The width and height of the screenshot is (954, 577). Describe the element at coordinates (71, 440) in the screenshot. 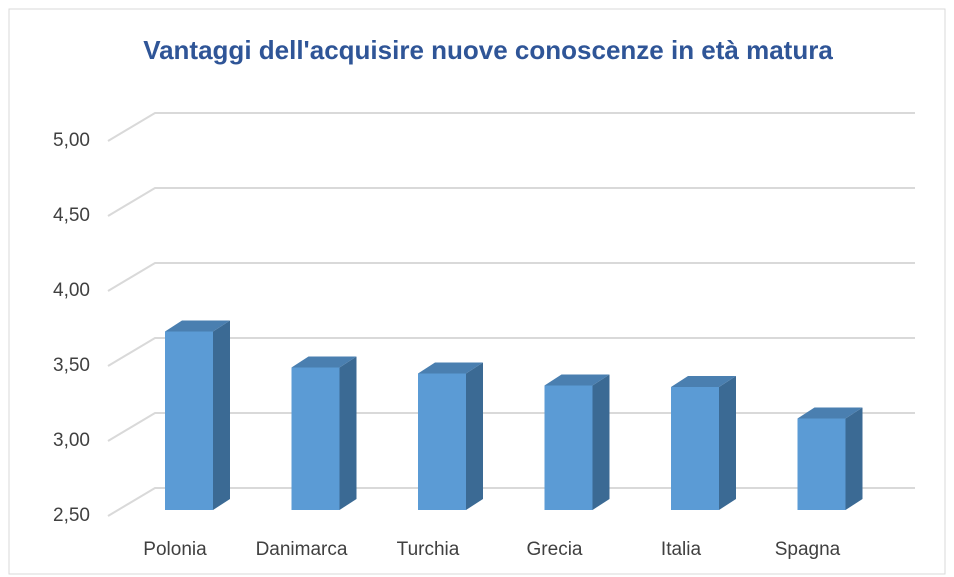

I see `y-tick-label: 3,00` at that location.